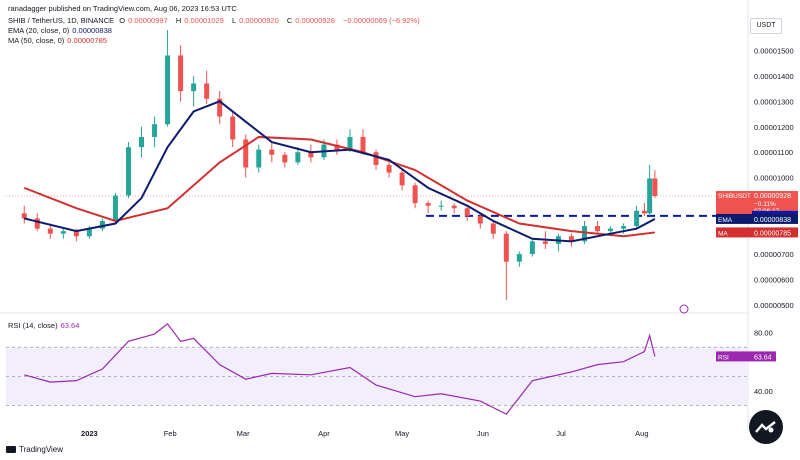  Describe the element at coordinates (774, 101) in the screenshot. I see `price-axis-tick: 0.00001300` at that location.